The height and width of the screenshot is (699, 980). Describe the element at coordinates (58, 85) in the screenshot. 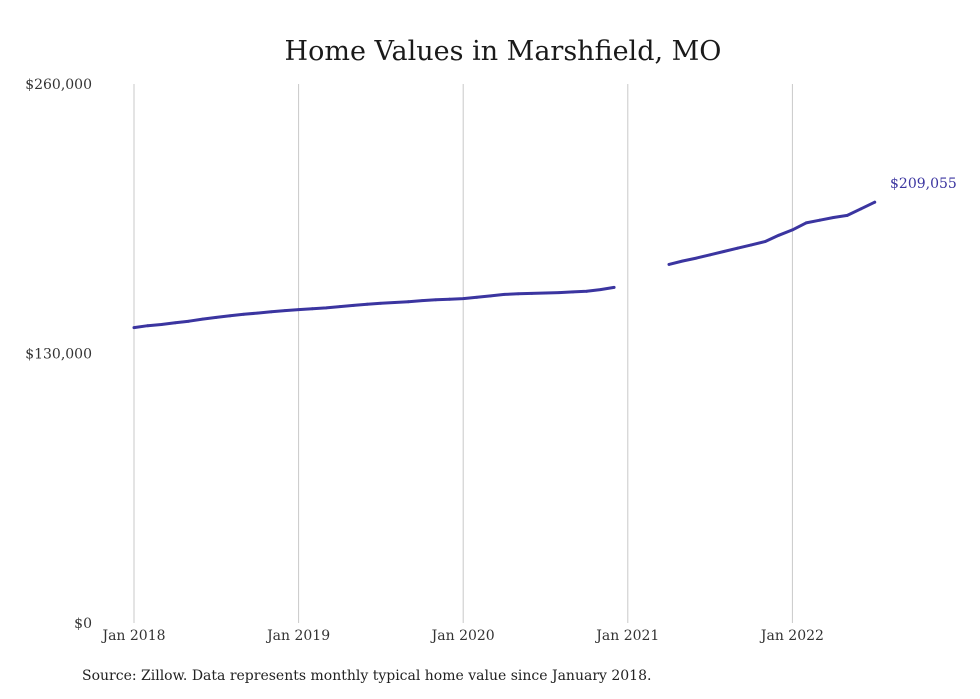

I see `y-tick-label: $260,000` at that location.